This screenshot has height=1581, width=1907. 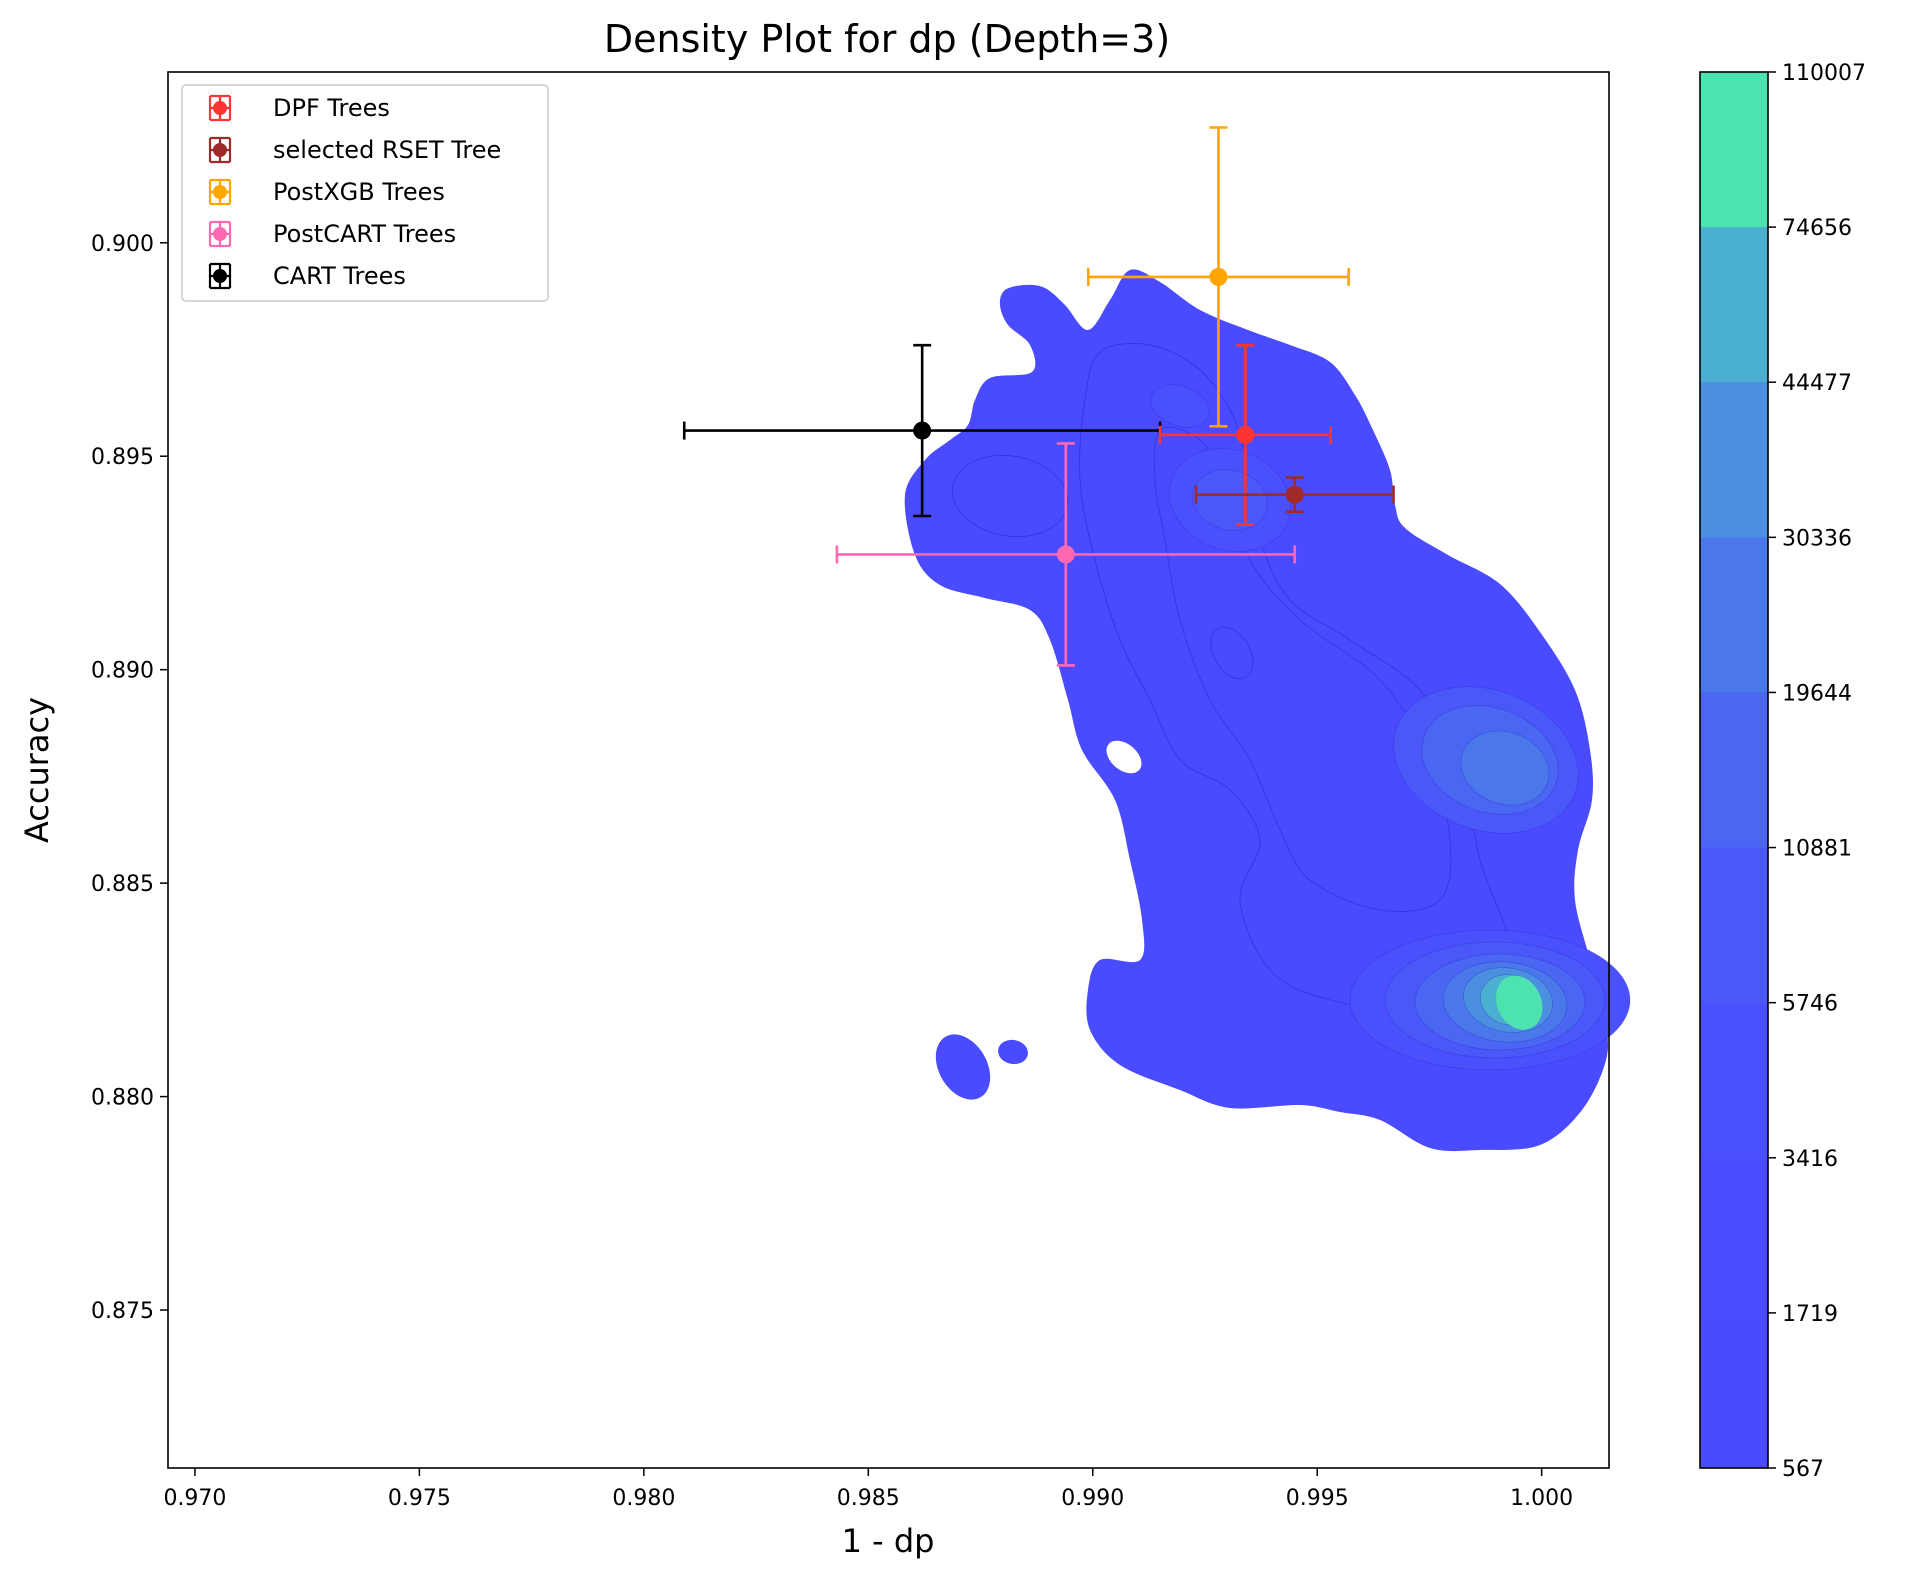 I want to click on colorbar-tick-label: 30336, so click(x=1817, y=538).